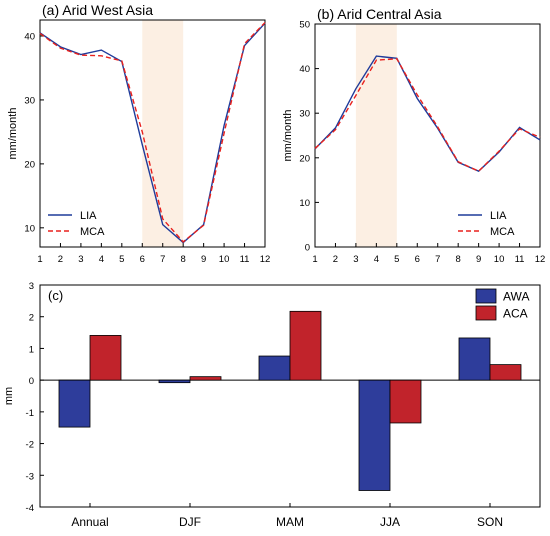 The height and width of the screenshot is (536, 550). What do you see at coordinates (490, 522) in the screenshot?
I see `x-tick-label: SON` at bounding box center [490, 522].